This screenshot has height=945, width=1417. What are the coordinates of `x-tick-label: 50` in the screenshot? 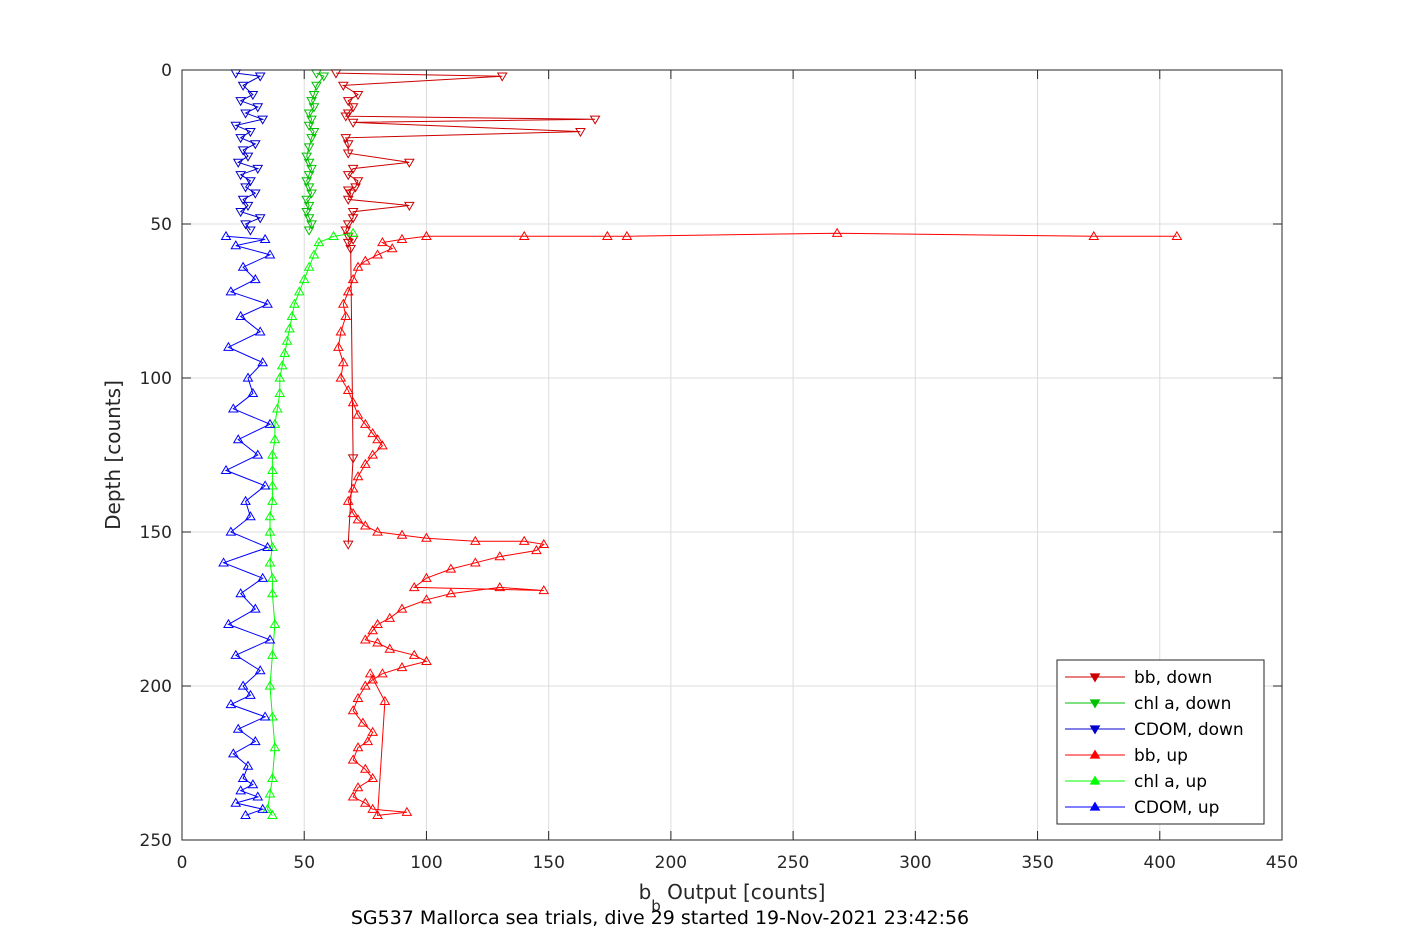 It's located at (304, 863).